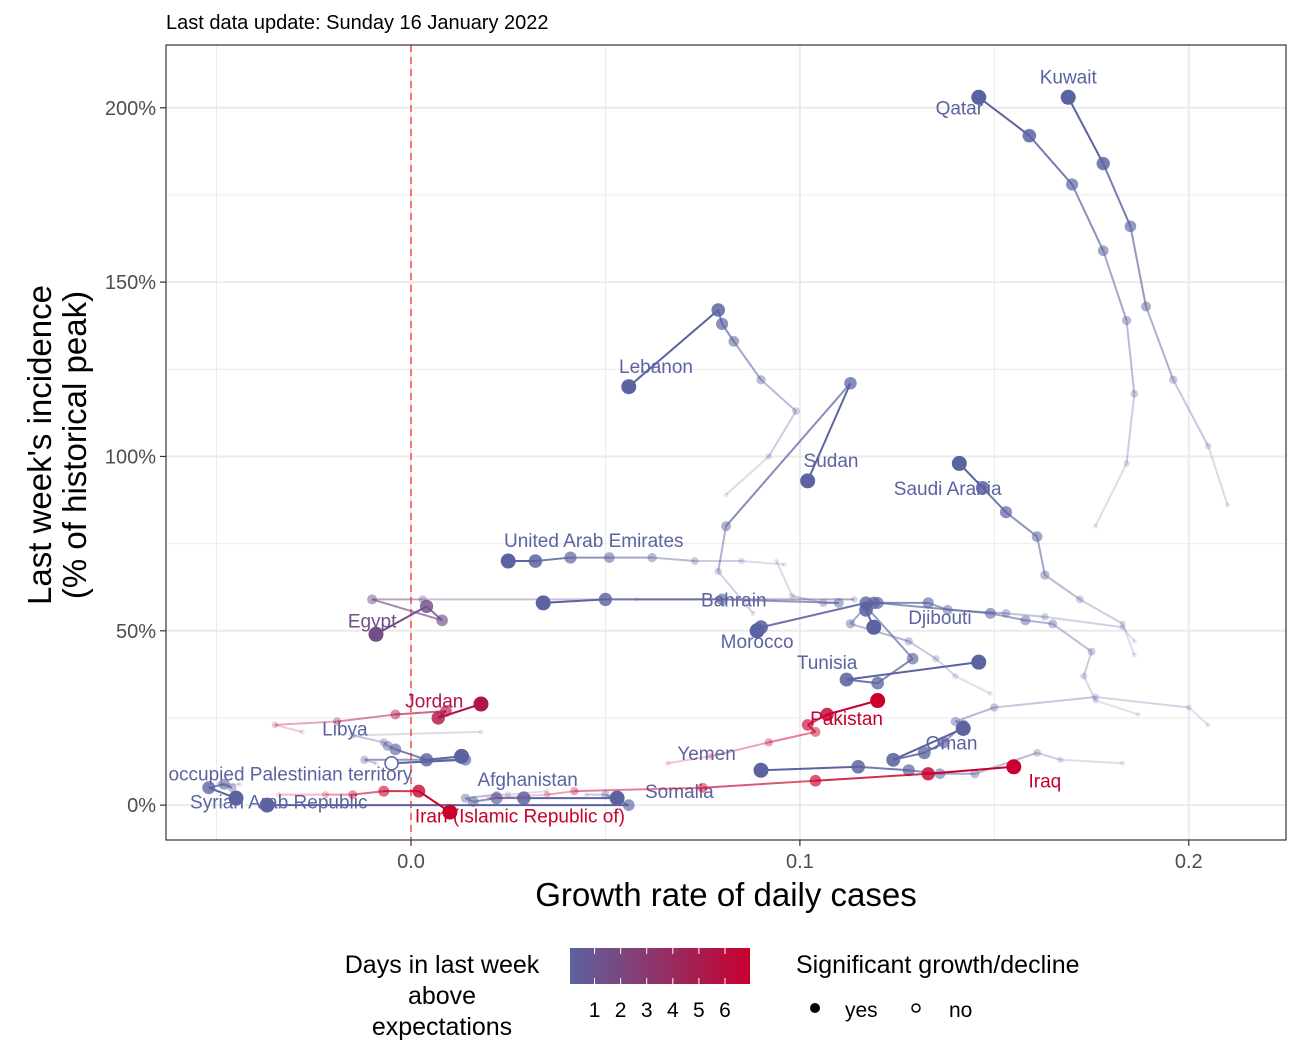 This screenshot has width=1299, height=1062. Describe the element at coordinates (757, 642) in the screenshot. I see `country-label: Morocco` at that location.